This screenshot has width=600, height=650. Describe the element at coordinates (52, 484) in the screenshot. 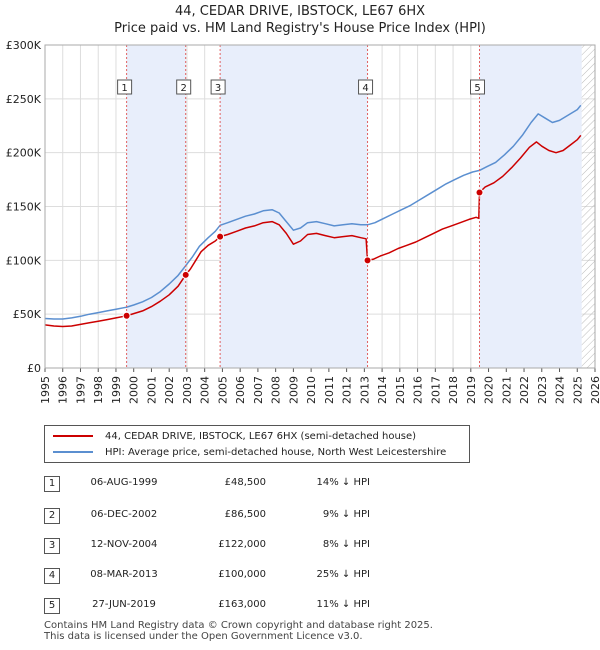

I see `sale-number-badge: 1` at that location.